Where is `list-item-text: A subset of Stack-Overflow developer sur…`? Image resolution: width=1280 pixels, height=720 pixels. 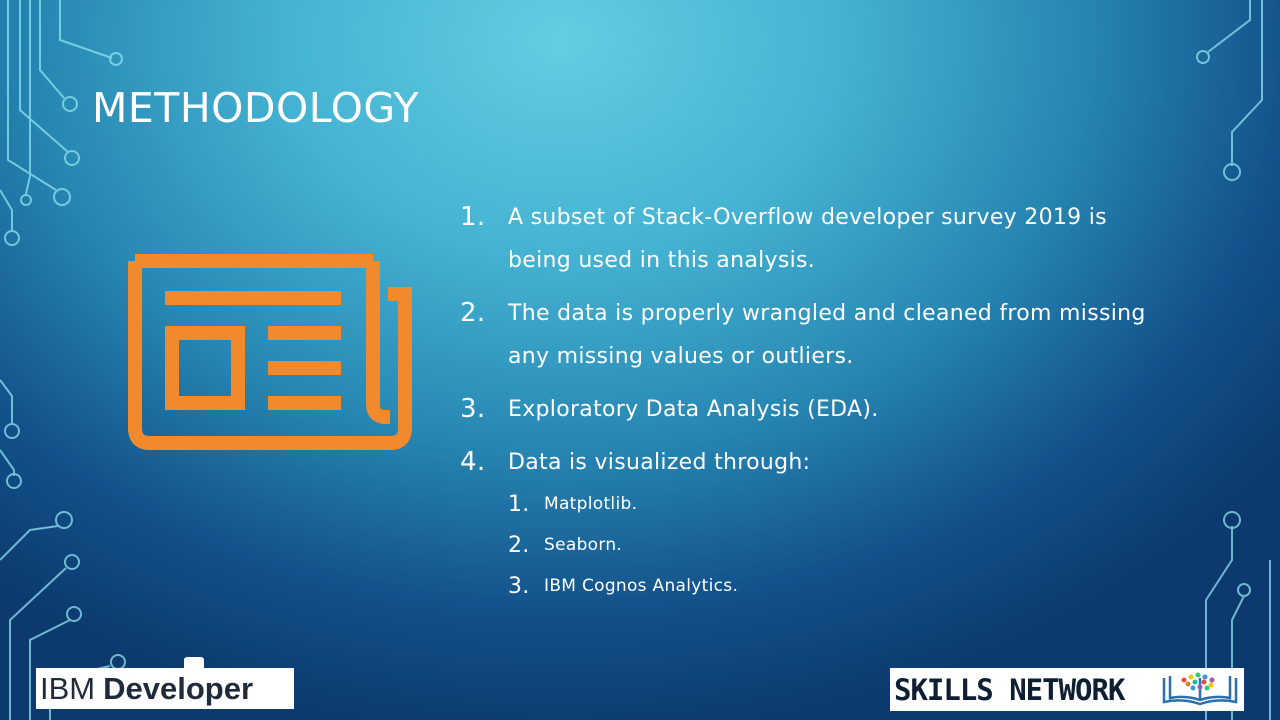 list-item-text: A subset of Stack-Overflow developer sur… is located at coordinates (807, 217).